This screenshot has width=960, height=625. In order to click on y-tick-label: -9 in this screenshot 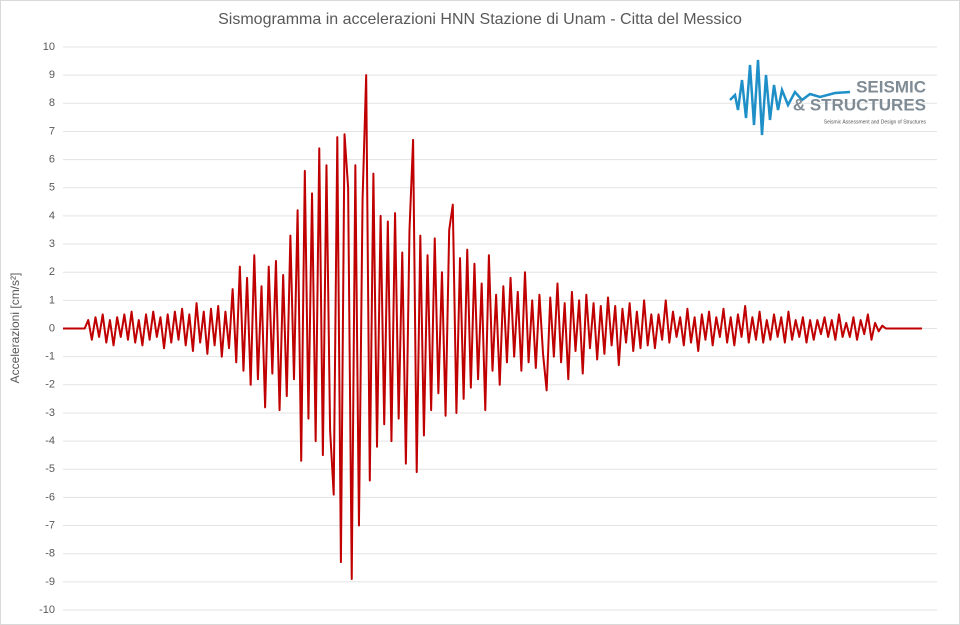, I will do `click(50, 582)`.